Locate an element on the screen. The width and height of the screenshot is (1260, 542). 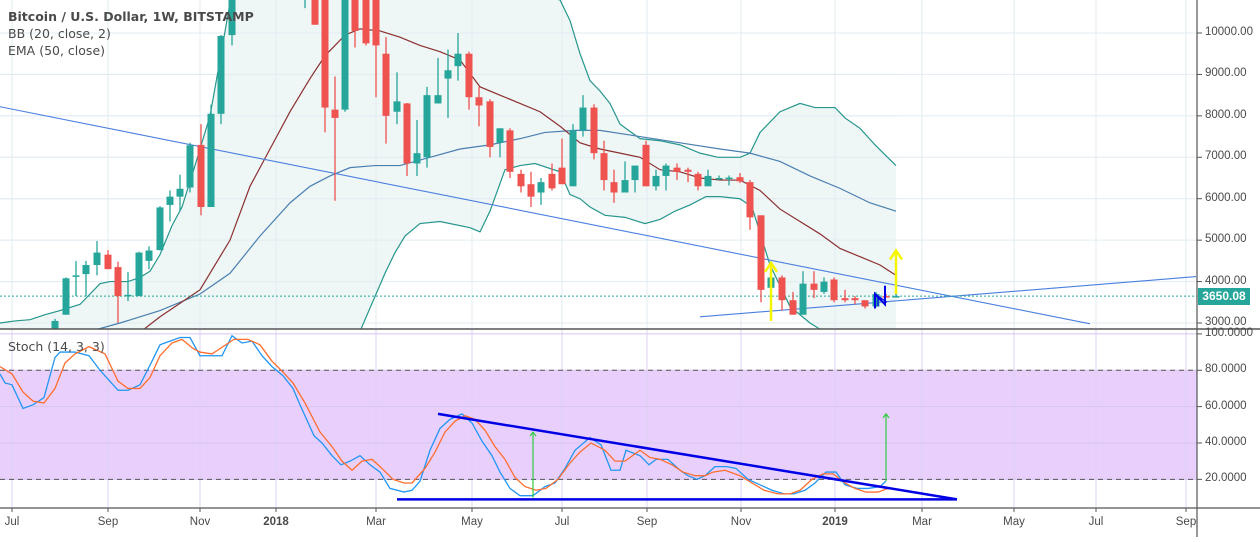
drawing-marks is located at coordinates (881, 297).